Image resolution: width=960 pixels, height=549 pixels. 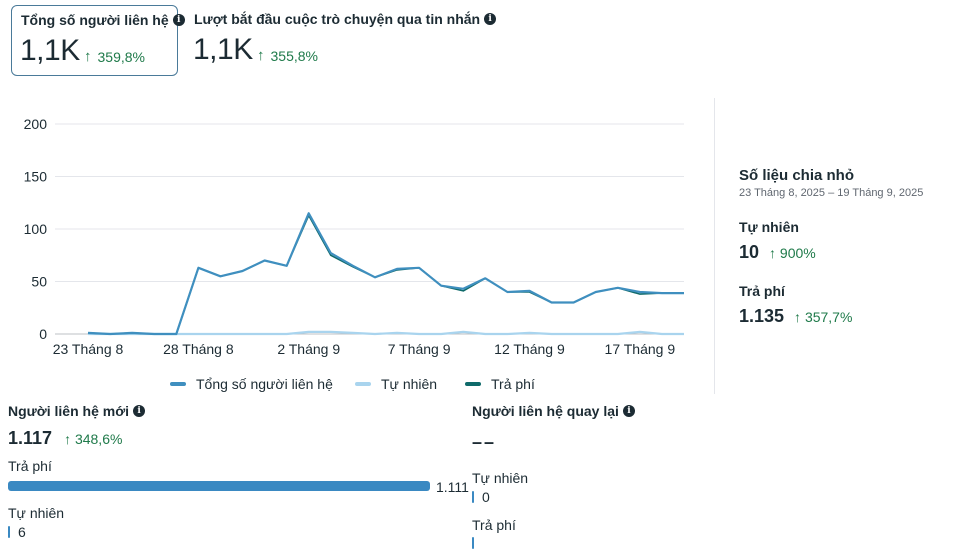 I want to click on breakdown-paid: 1.135 ↑ 357,7%, so click(x=796, y=316).